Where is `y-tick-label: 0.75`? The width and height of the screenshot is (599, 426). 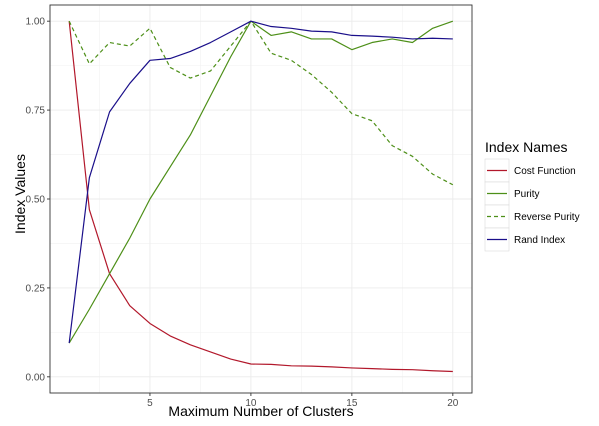
y-tick-label: 0.75 is located at coordinates (36, 111).